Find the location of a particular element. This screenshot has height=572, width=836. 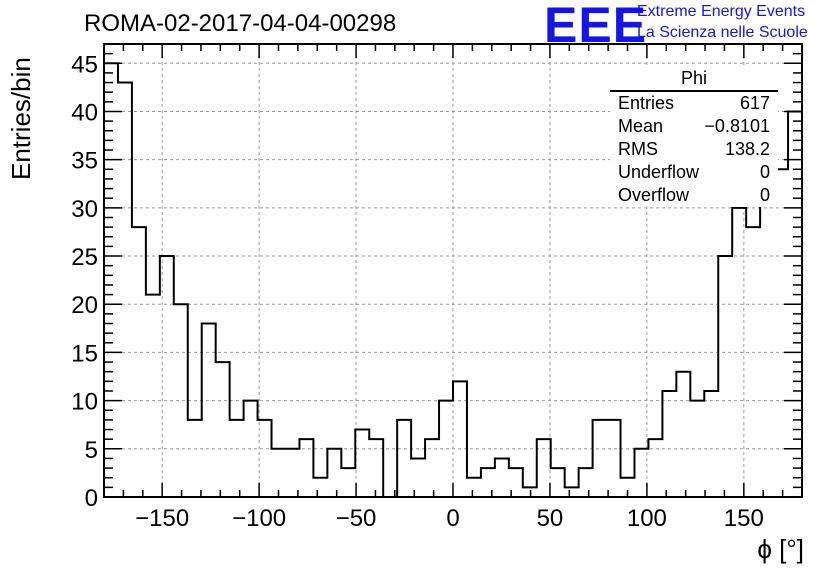

stats-label: Mean is located at coordinates (641, 126).